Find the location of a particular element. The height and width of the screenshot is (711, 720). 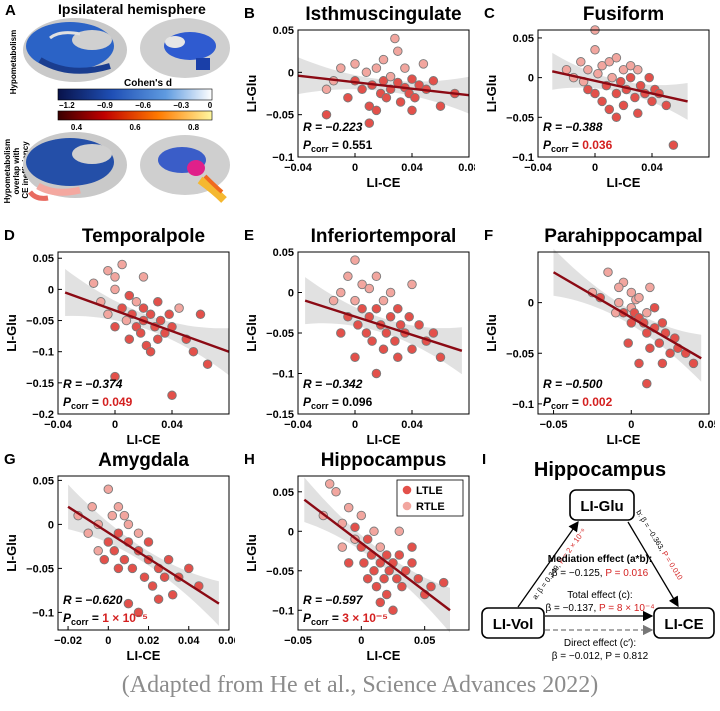

path-b-arrow is located at coordinates (653, 564).